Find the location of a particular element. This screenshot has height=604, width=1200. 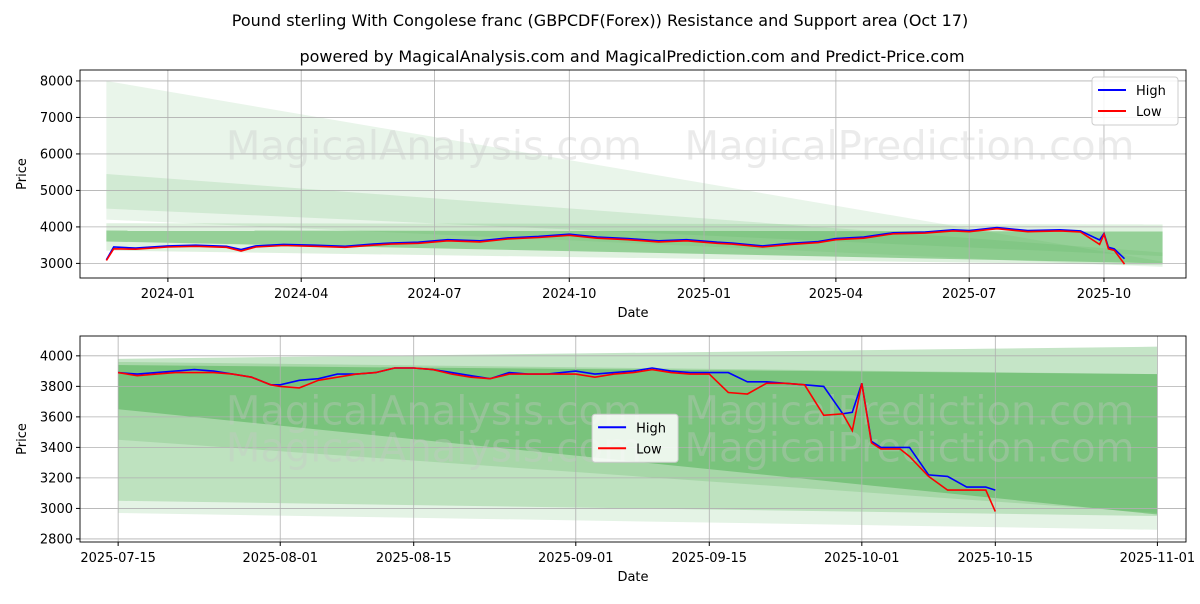

x-tick-label: 2025-10 is located at coordinates (1104, 294).